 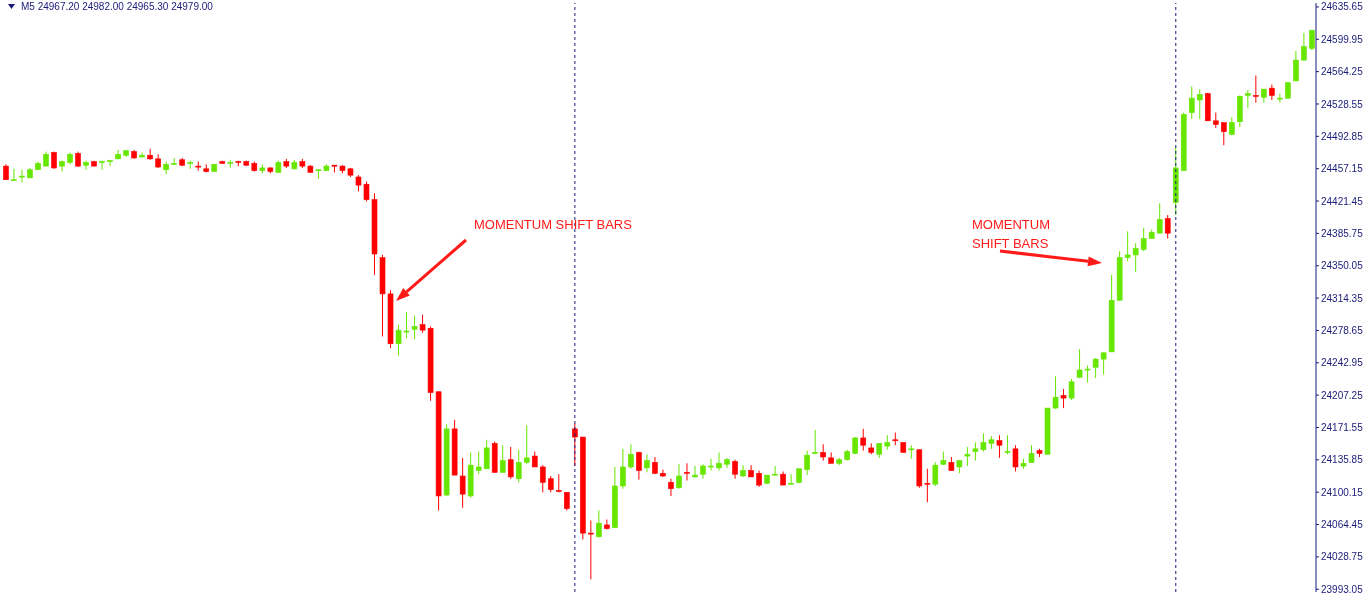 I want to click on y-tick-label: 24457.15, so click(x=1342, y=169).